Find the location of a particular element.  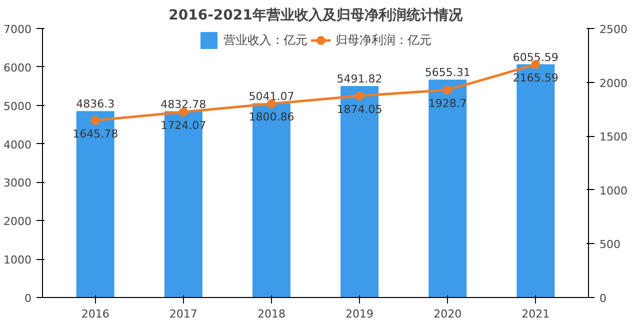

y2-tick-label: 500 is located at coordinates (610, 245).